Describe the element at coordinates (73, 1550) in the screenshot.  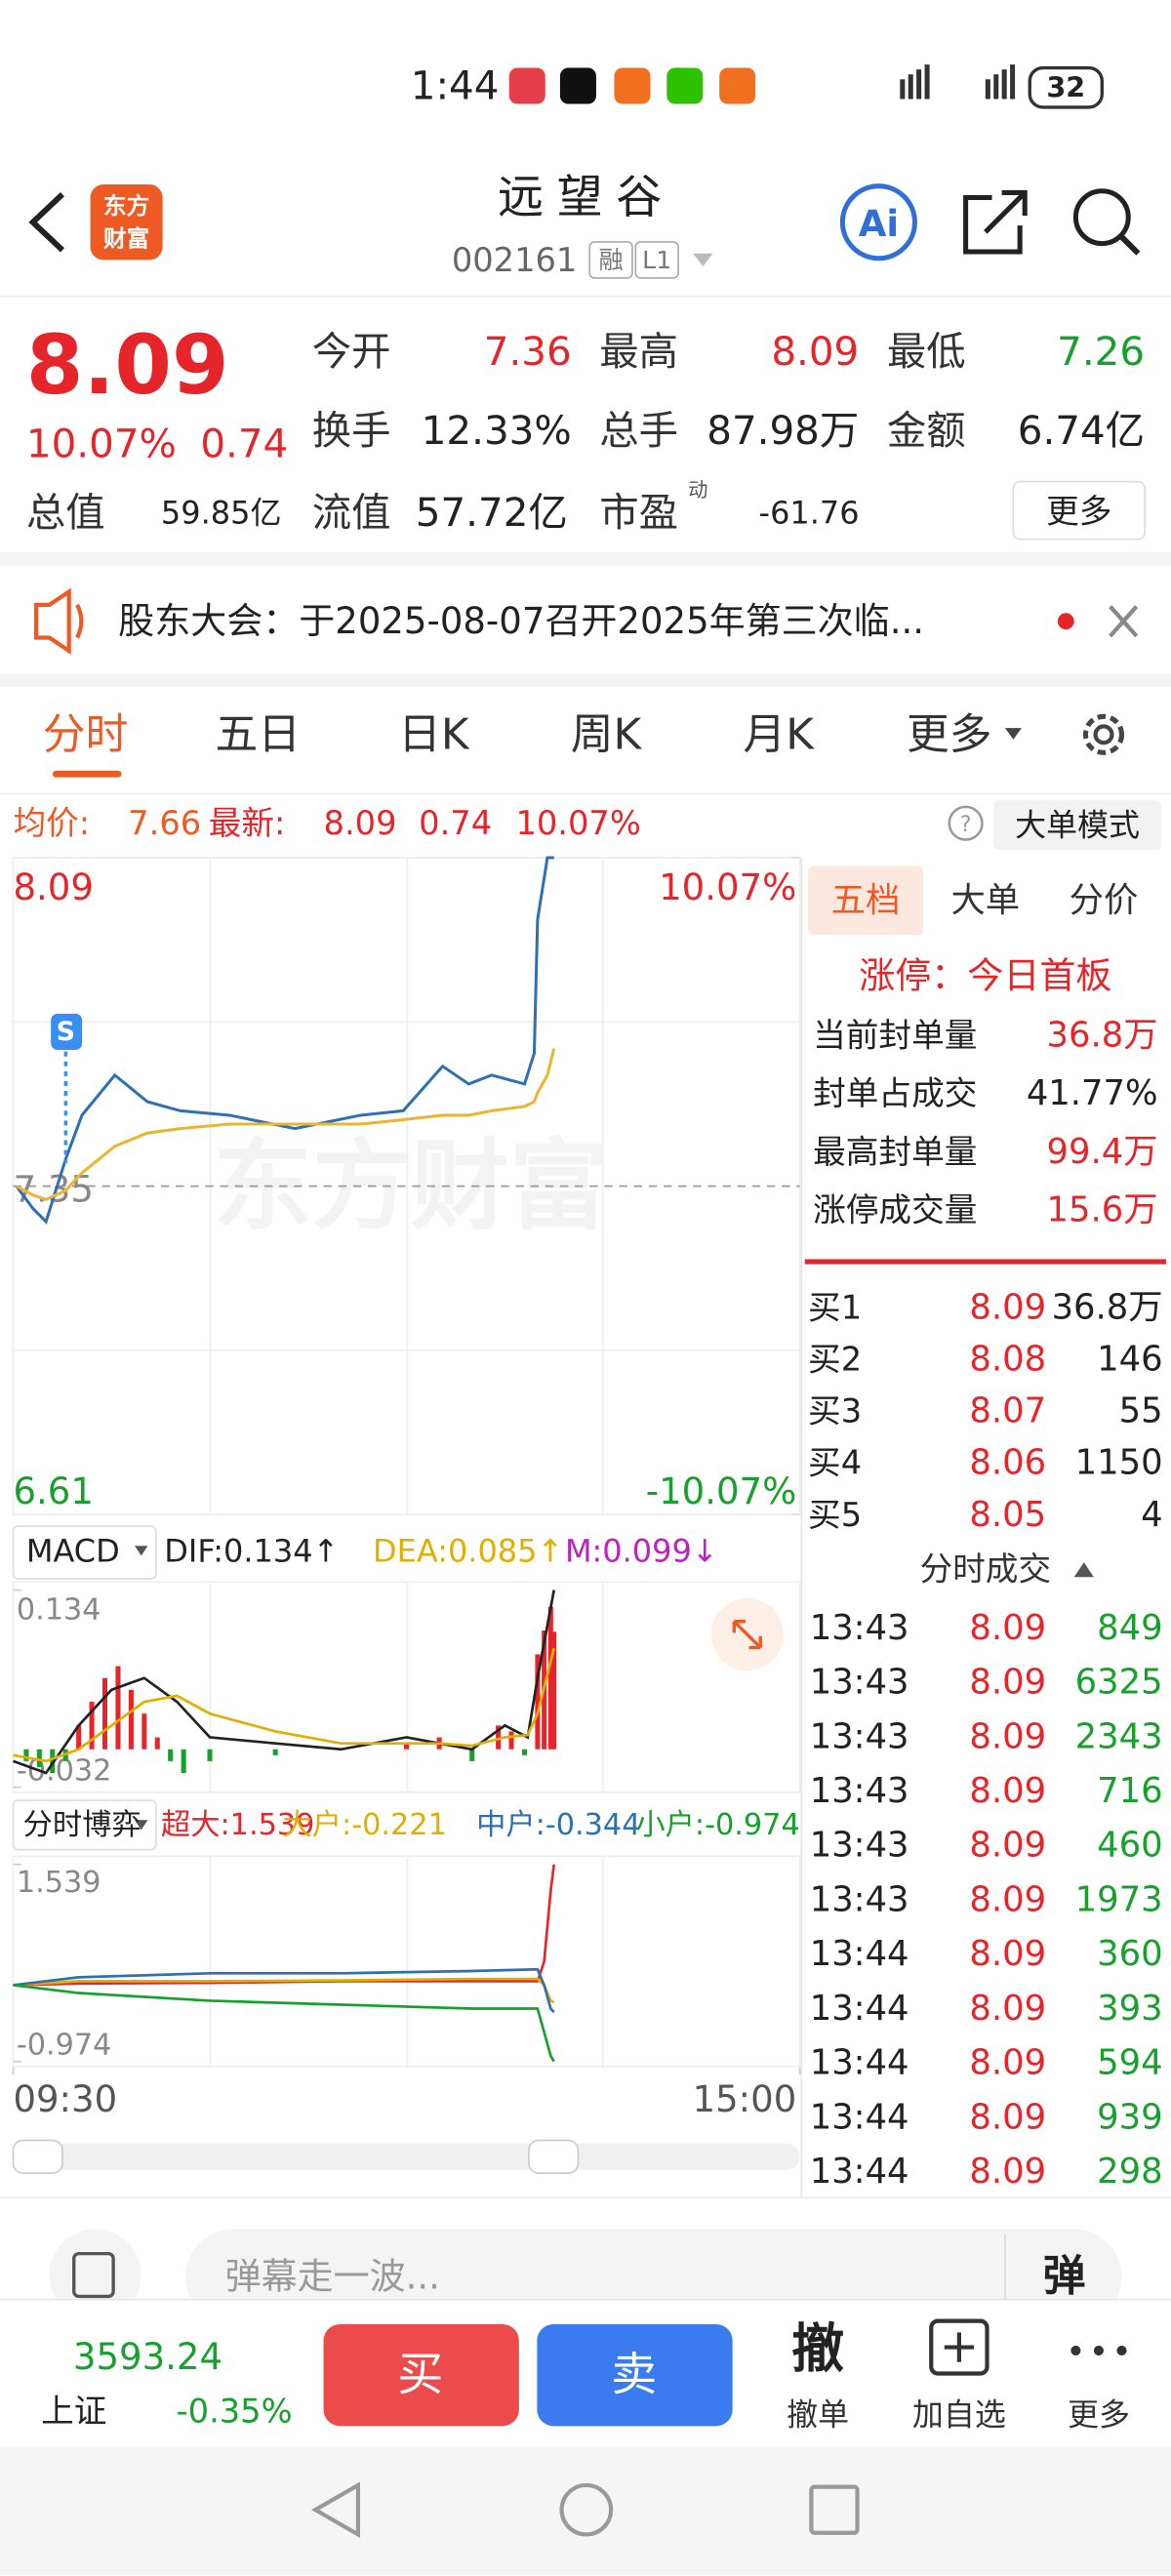
I see `indicator-name: MACD` at that location.